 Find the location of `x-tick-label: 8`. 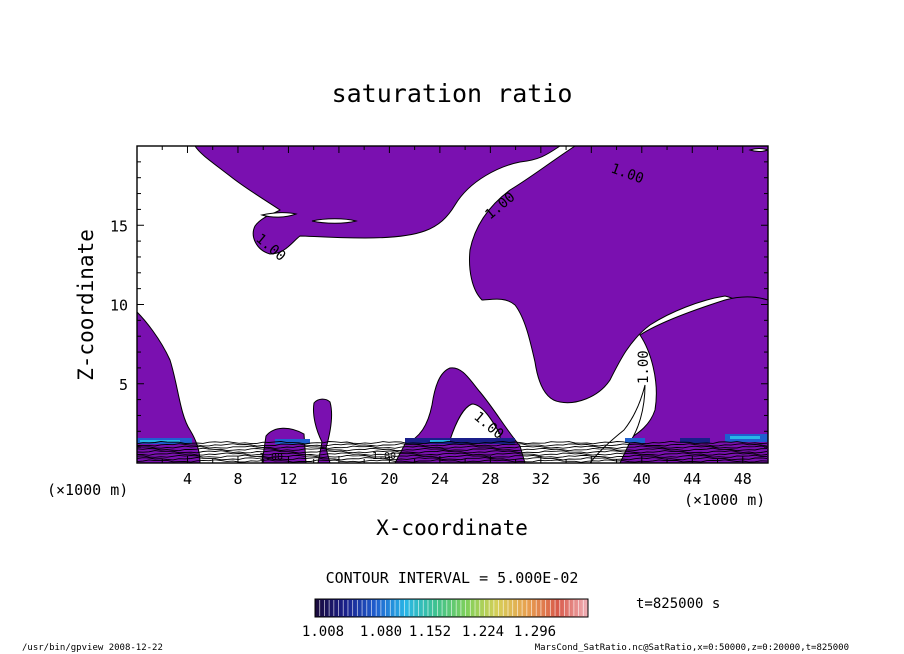

x-tick-label: 8 is located at coordinates (237, 479).